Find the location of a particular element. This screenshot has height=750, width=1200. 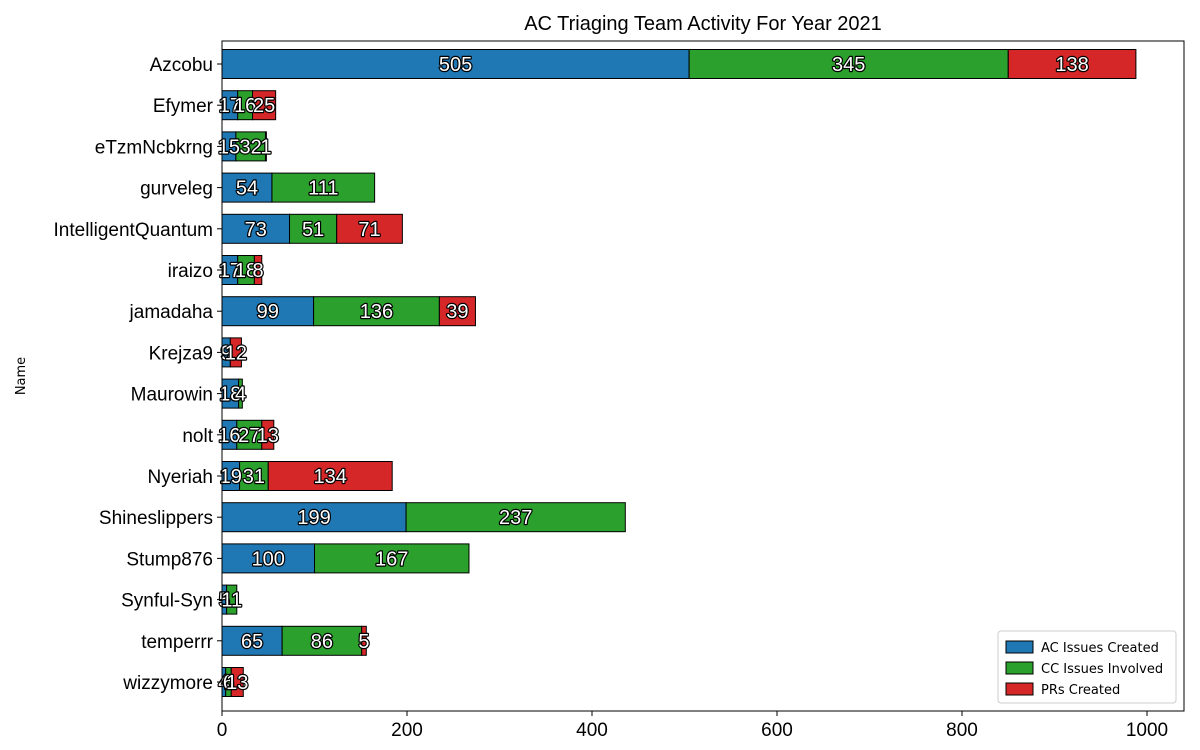

value-label: 99 is located at coordinates (268, 312).